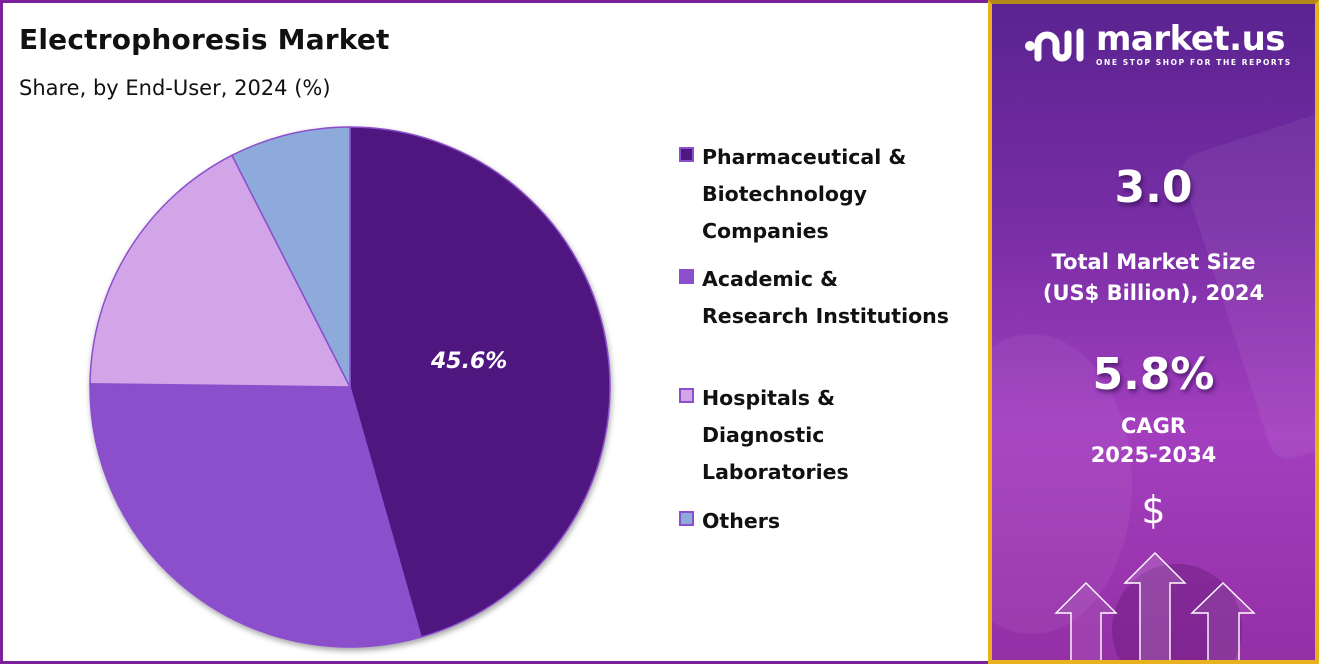 This screenshot has width=1319, height=664. Describe the element at coordinates (1153, 374) in the screenshot. I see `cagr-value: 5.8%` at that location.